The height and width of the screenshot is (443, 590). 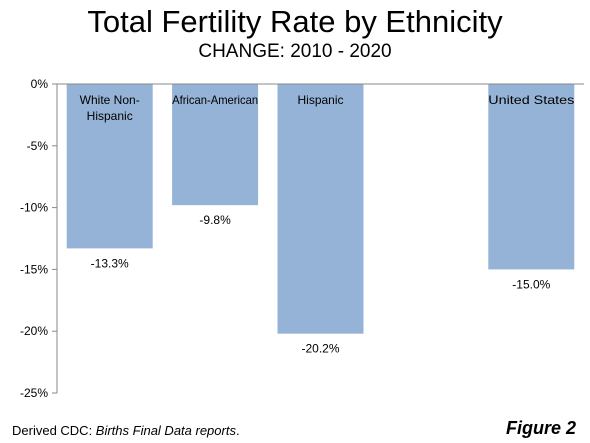 I want to click on y-tick-label: -5%, so click(x=38, y=146).